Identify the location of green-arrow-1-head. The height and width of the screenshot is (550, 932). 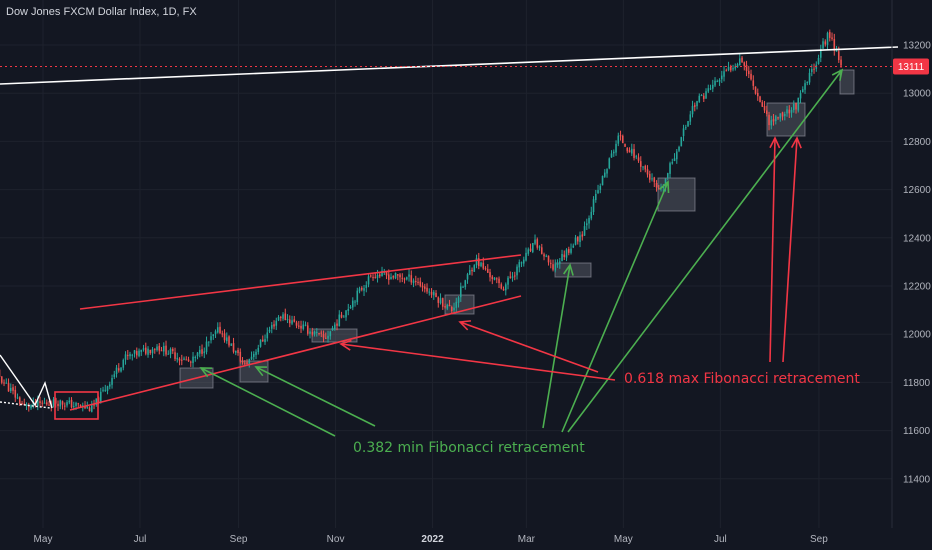
(206, 372).